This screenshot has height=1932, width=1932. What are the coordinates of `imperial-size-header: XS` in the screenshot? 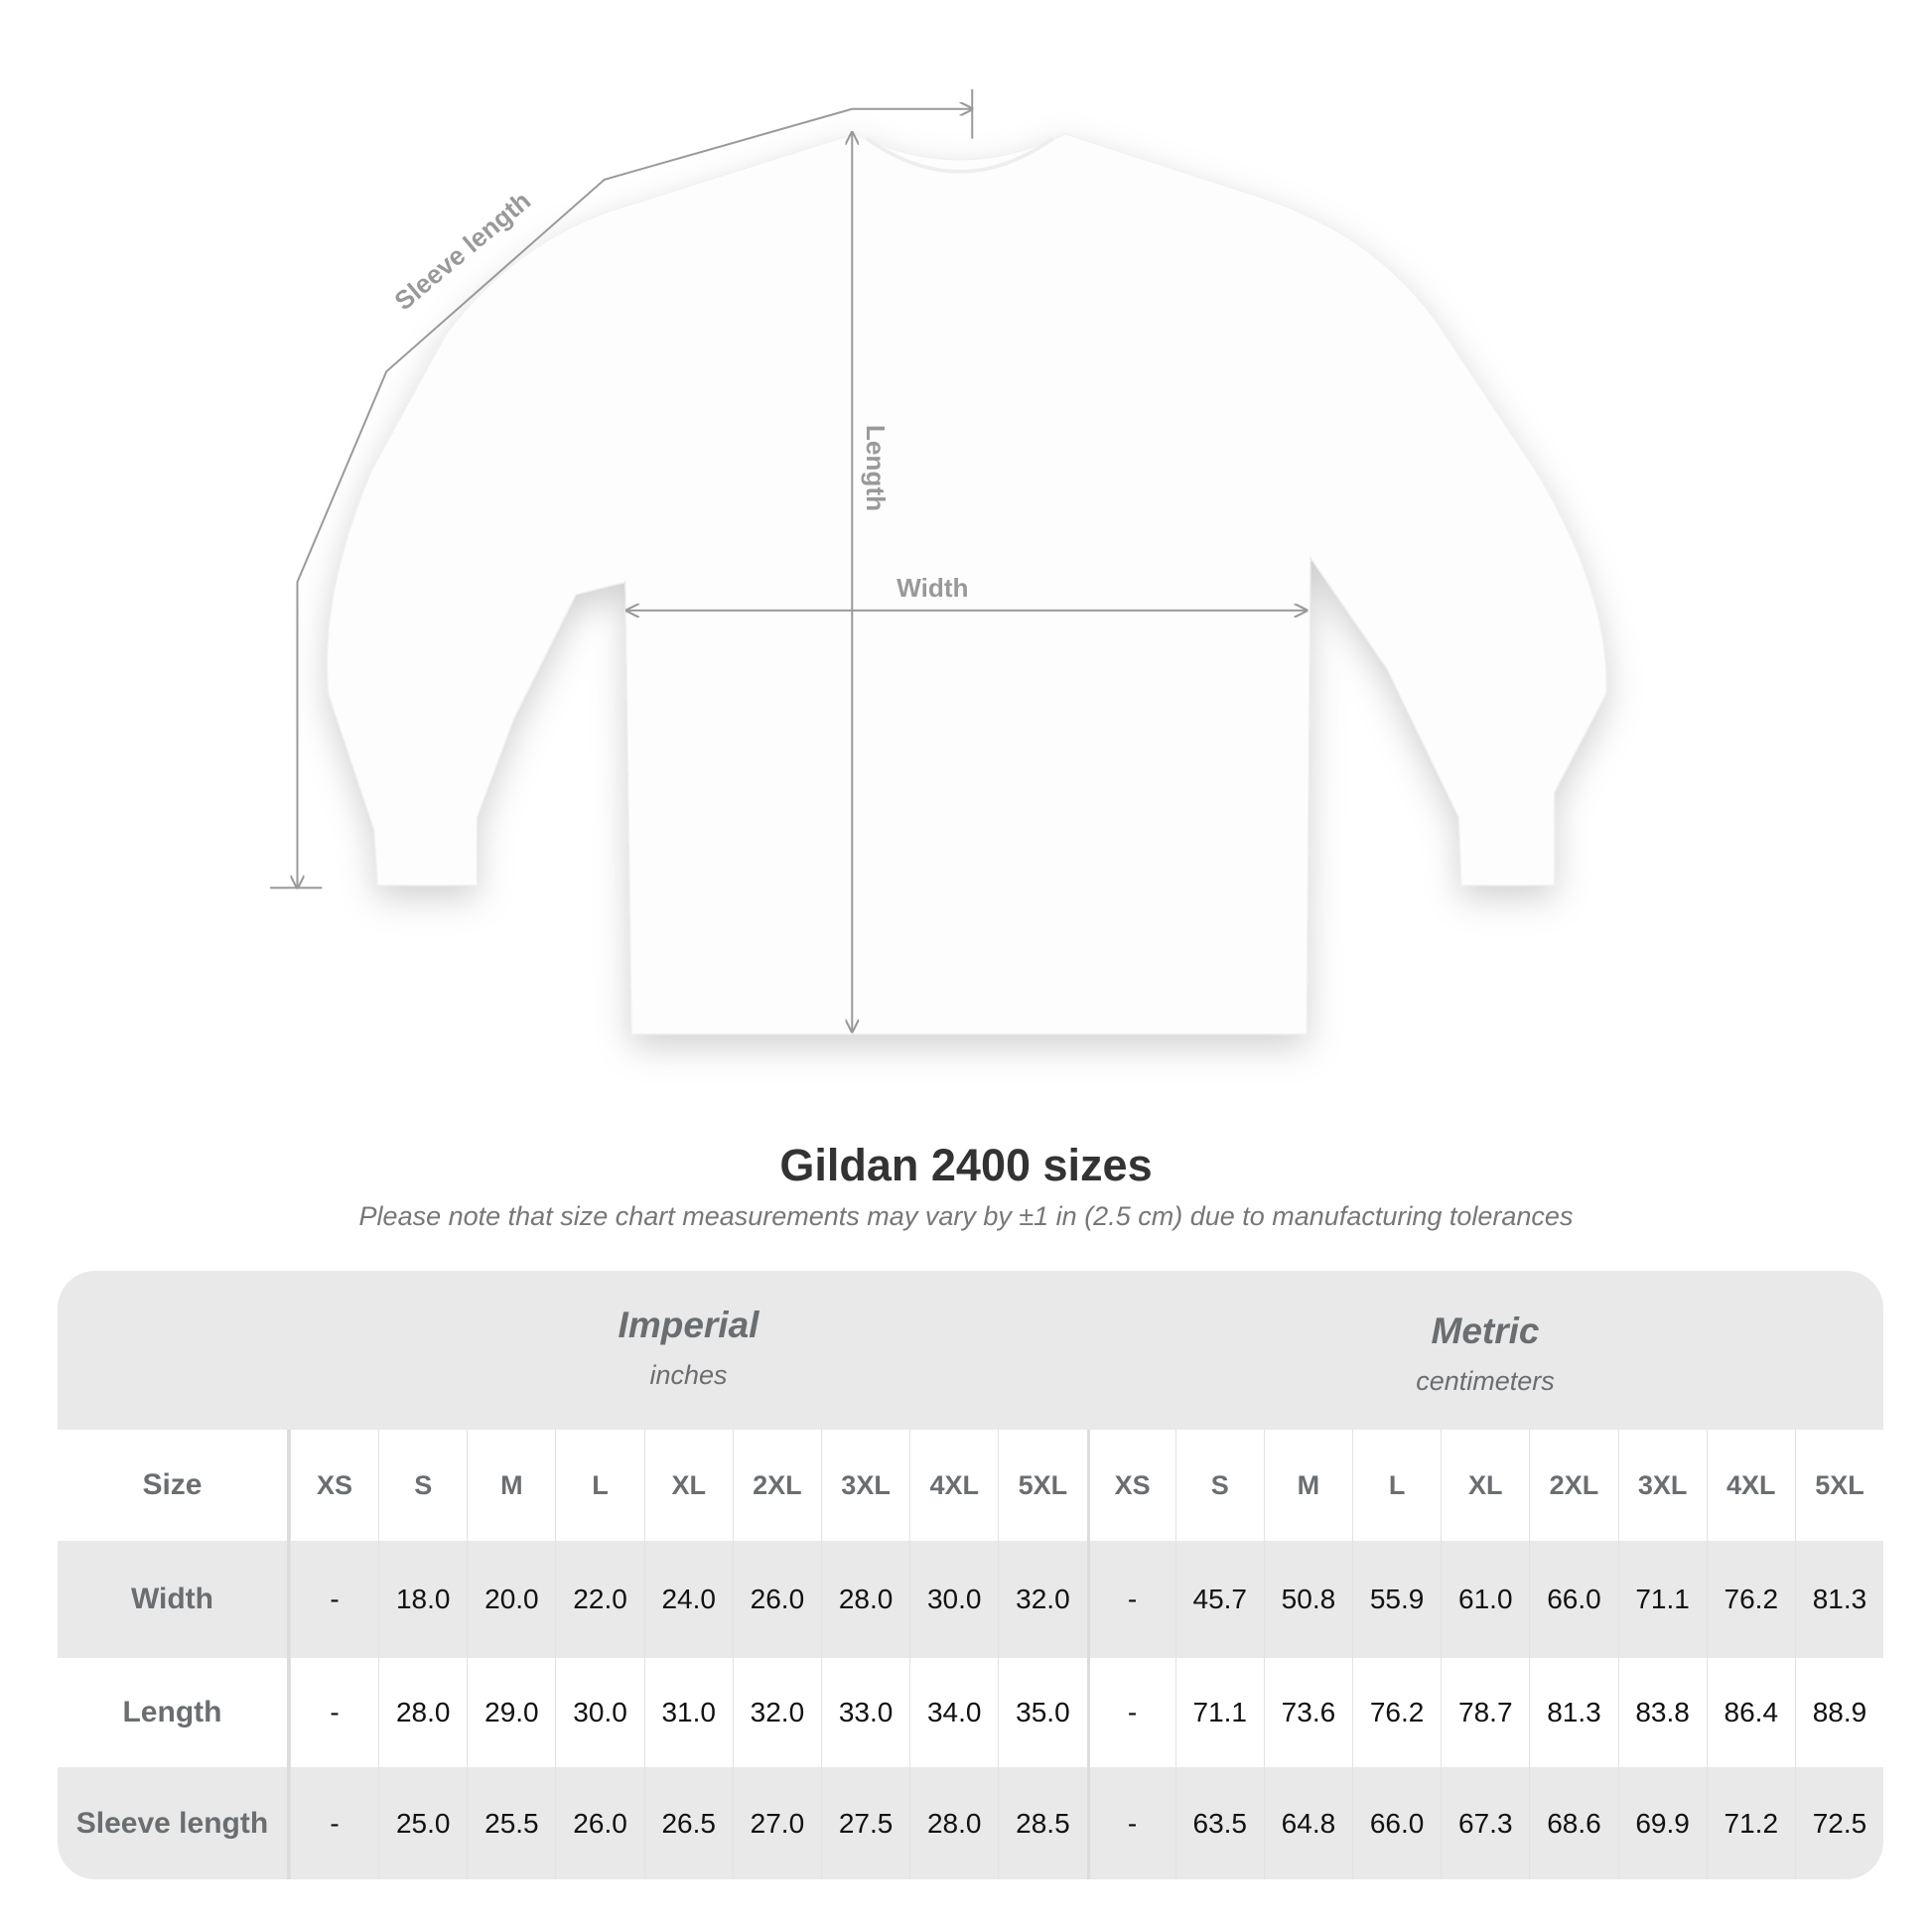 It's located at (334, 1486).